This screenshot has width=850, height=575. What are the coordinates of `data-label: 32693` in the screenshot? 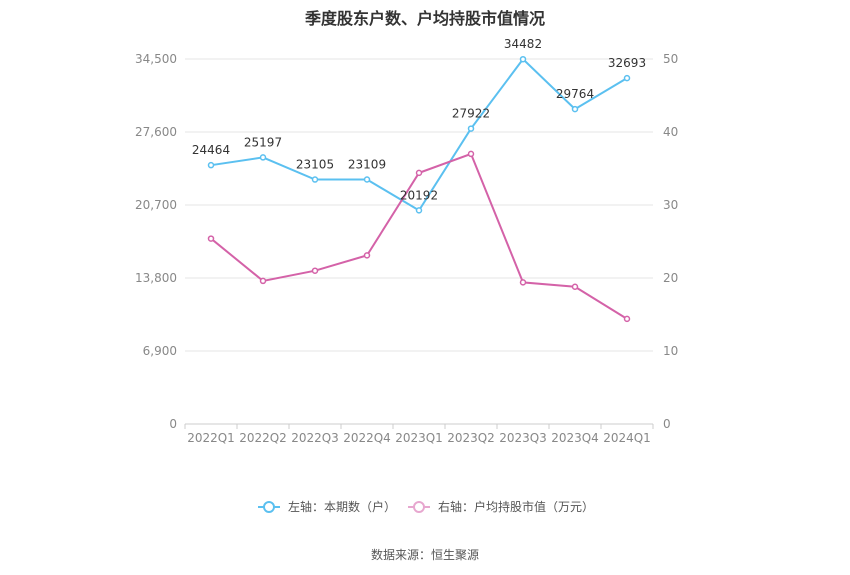 It's located at (627, 63).